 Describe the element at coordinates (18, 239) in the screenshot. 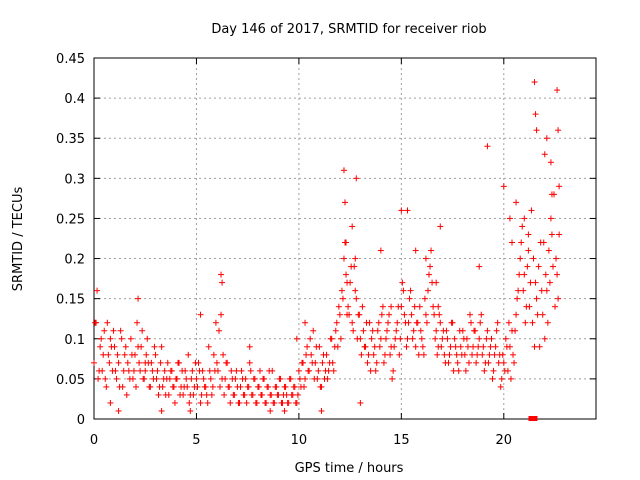

I see `y-axis-label: SRMTID / TECUs` at that location.